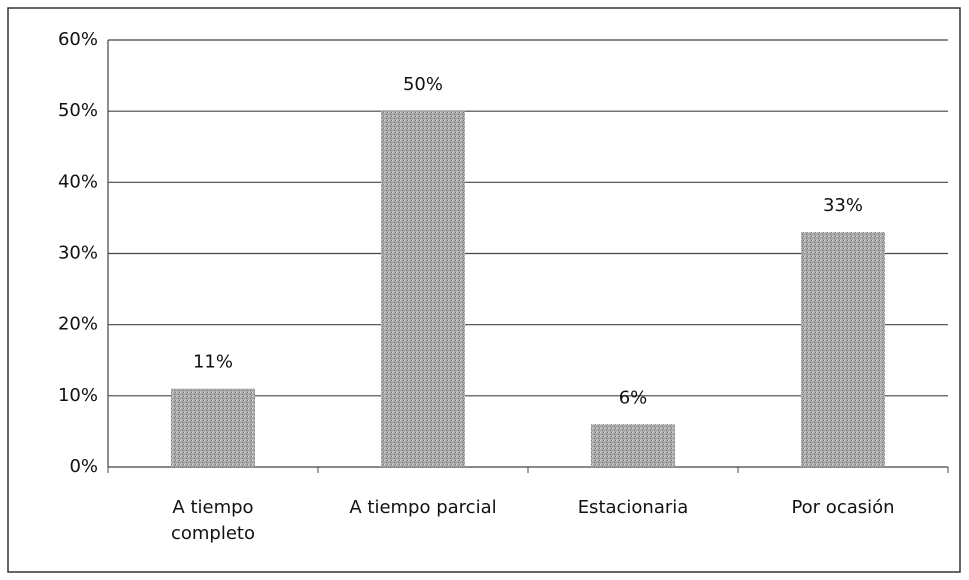 The height and width of the screenshot is (580, 969). Describe the element at coordinates (633, 507) in the screenshot. I see `x-tick-label: Estacionaria` at that location.